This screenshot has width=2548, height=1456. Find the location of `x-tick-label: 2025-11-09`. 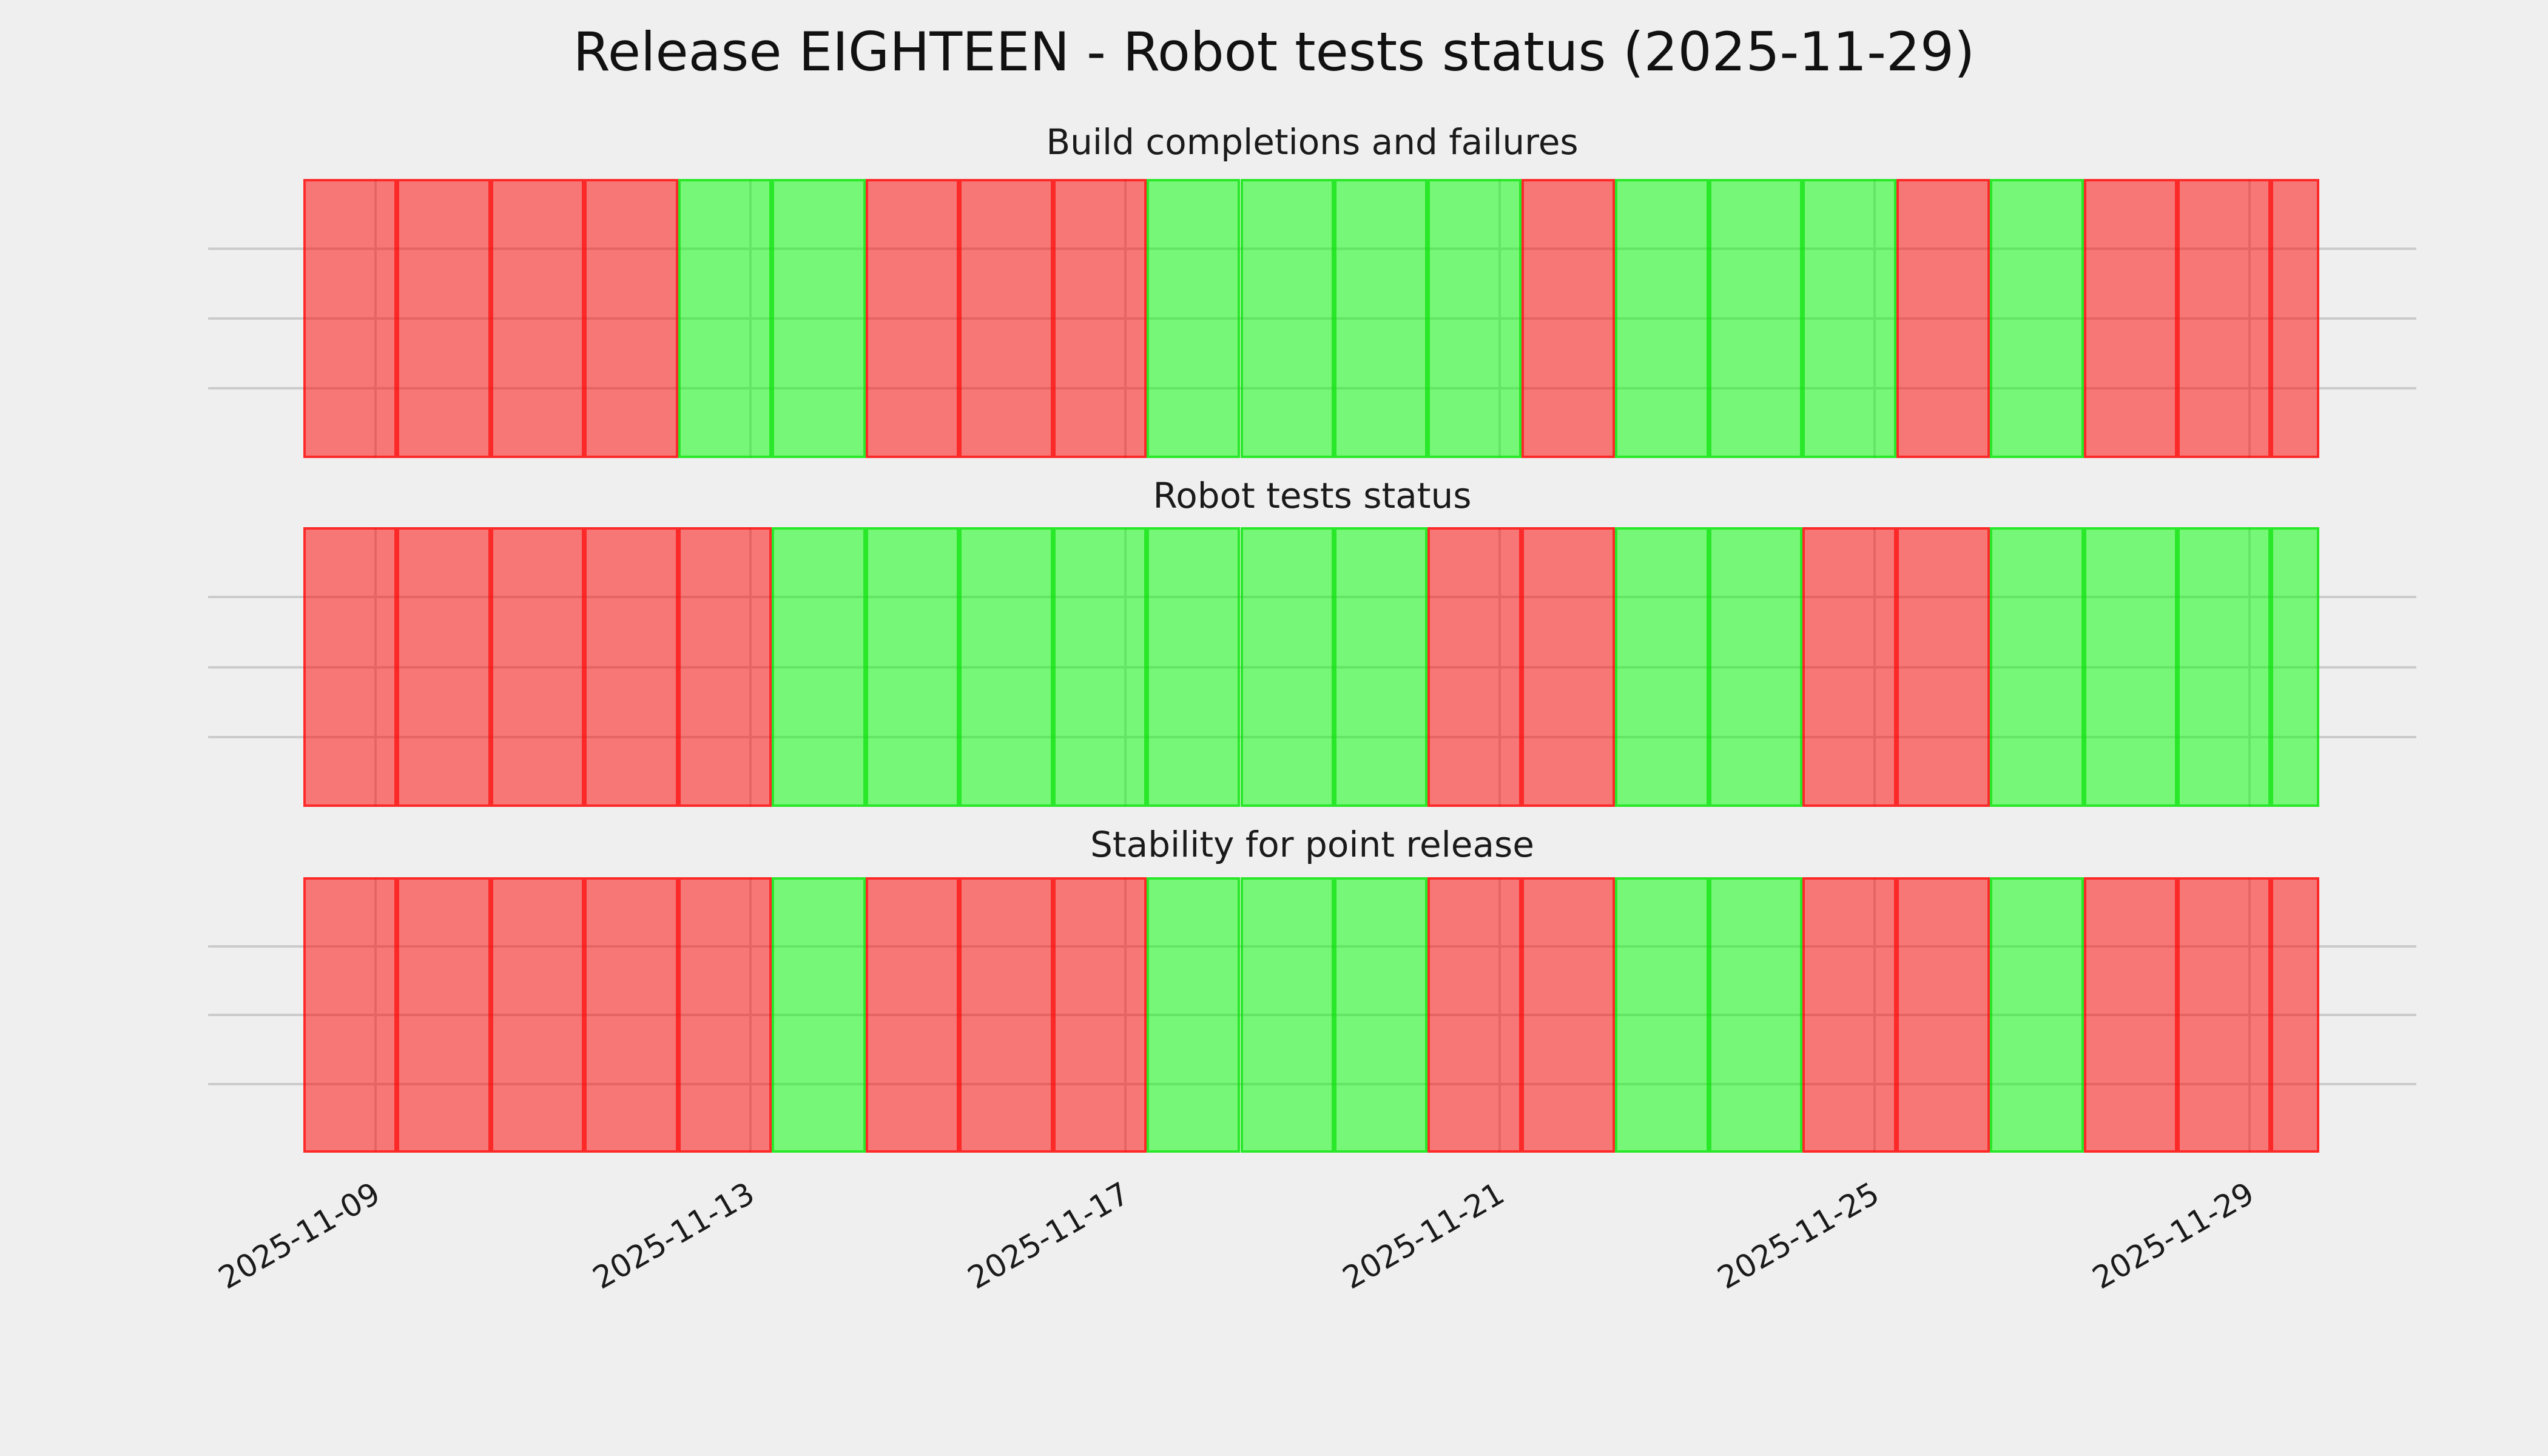

x-tick-label: 2025-11-09 is located at coordinates (299, 1236).